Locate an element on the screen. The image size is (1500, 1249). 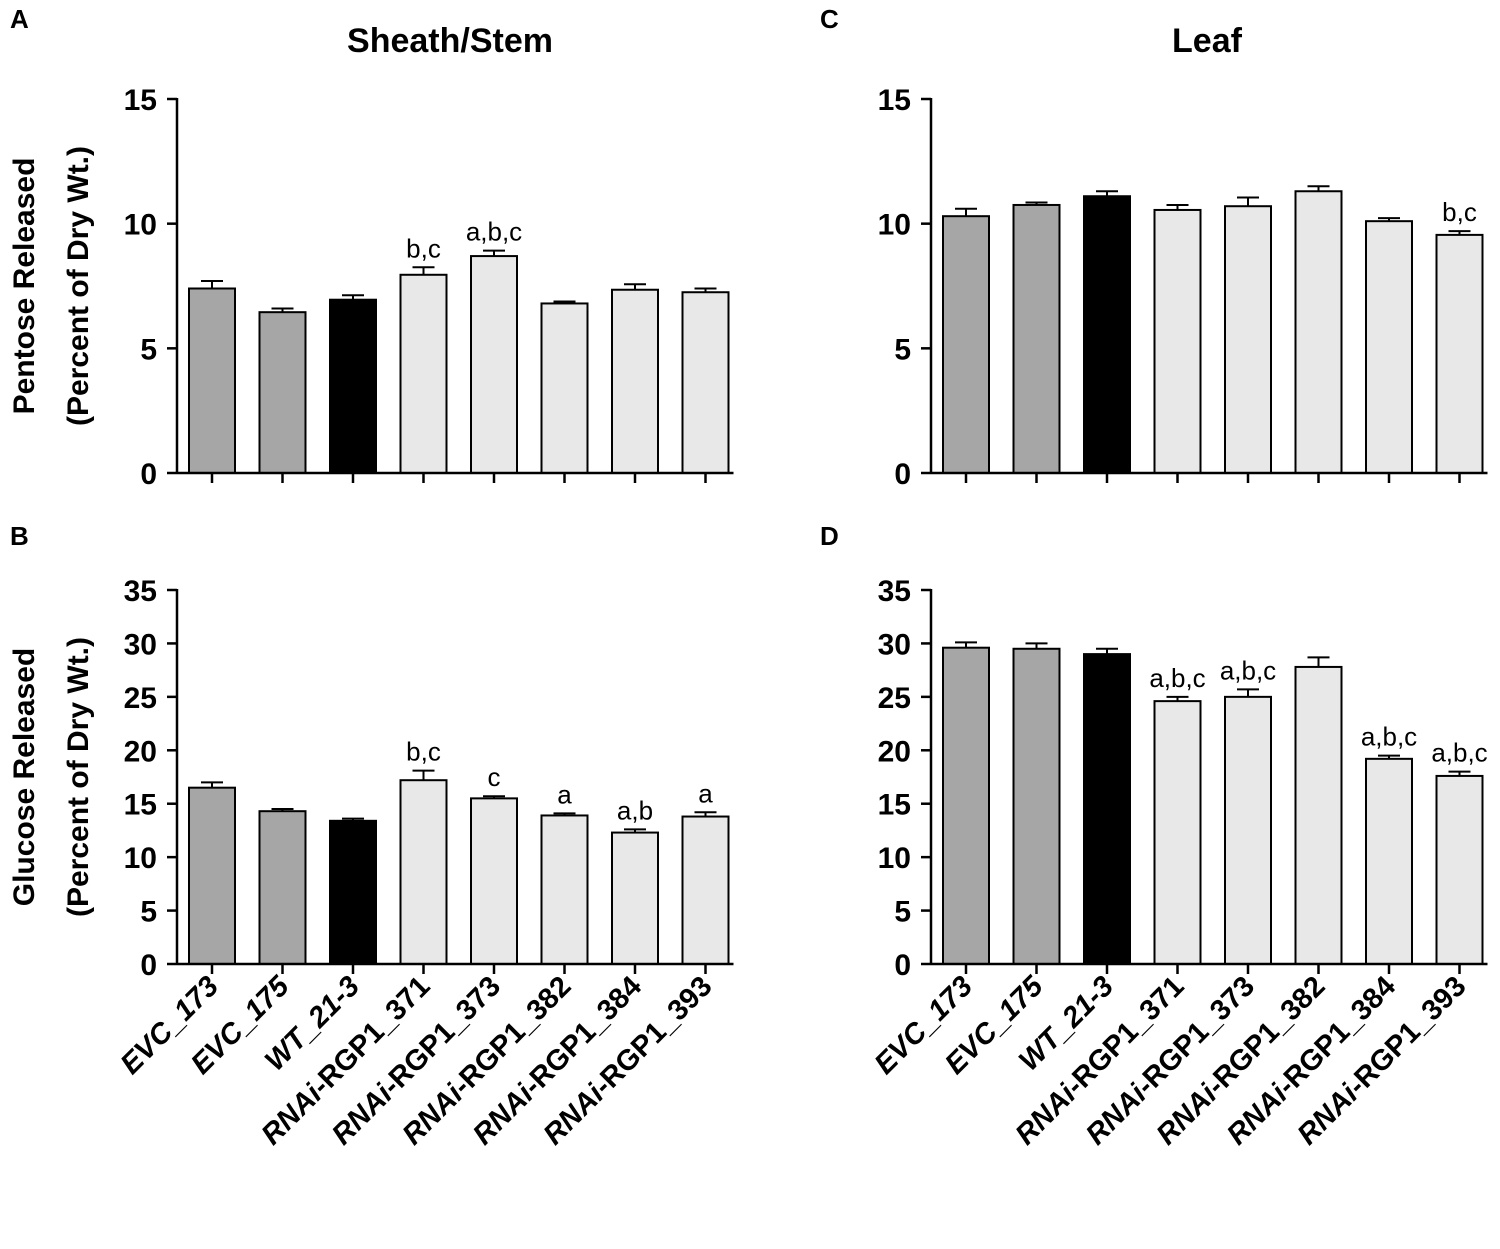
panel-letter: D is located at coordinates (829, 536).